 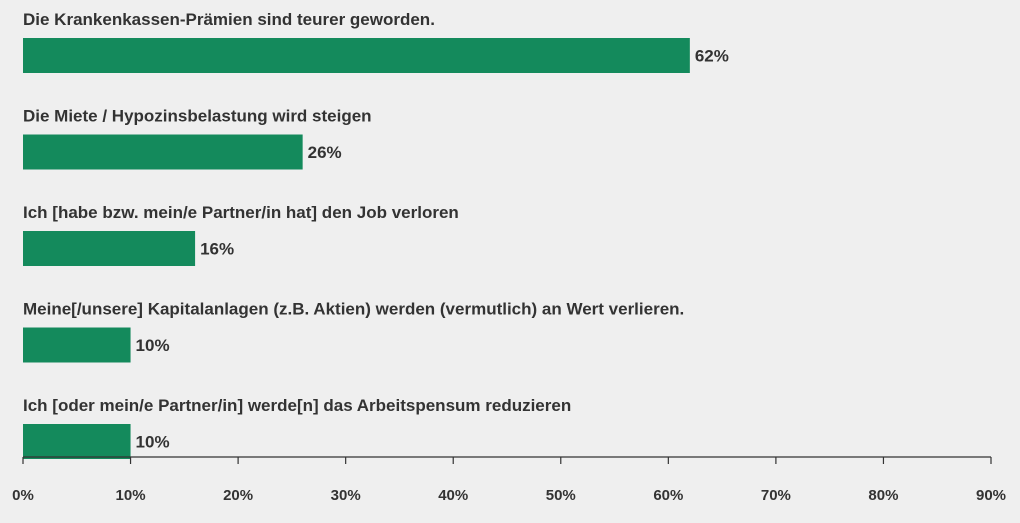 What do you see at coordinates (509, 480) in the screenshot?
I see `x-axis: 0% 10% 20% 30% 40% 50% 60% 70% 80% 90%` at bounding box center [509, 480].